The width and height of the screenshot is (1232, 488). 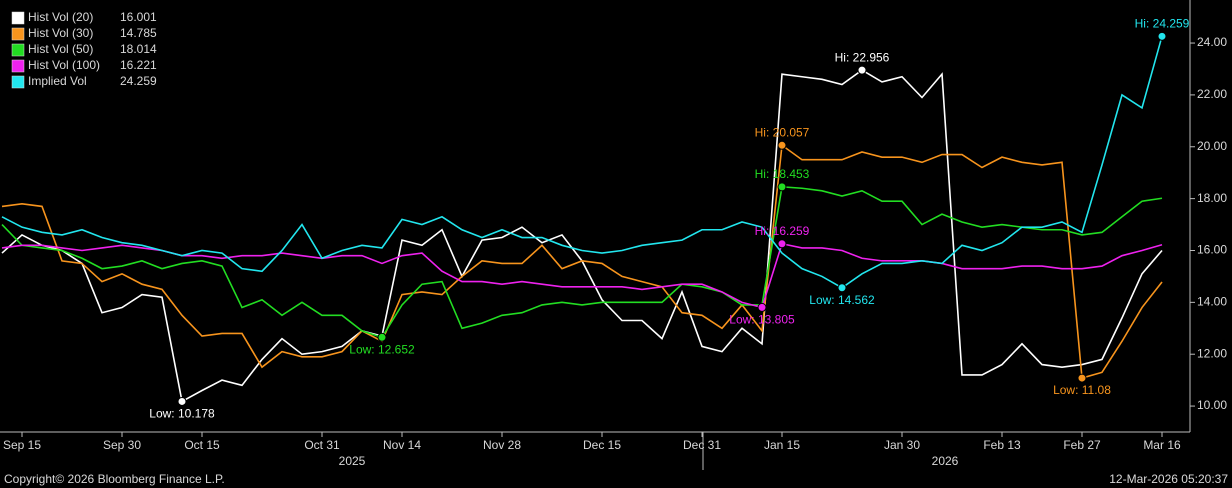 What do you see at coordinates (502, 445) in the screenshot?
I see `x-tick-label: Nov 28` at bounding box center [502, 445].